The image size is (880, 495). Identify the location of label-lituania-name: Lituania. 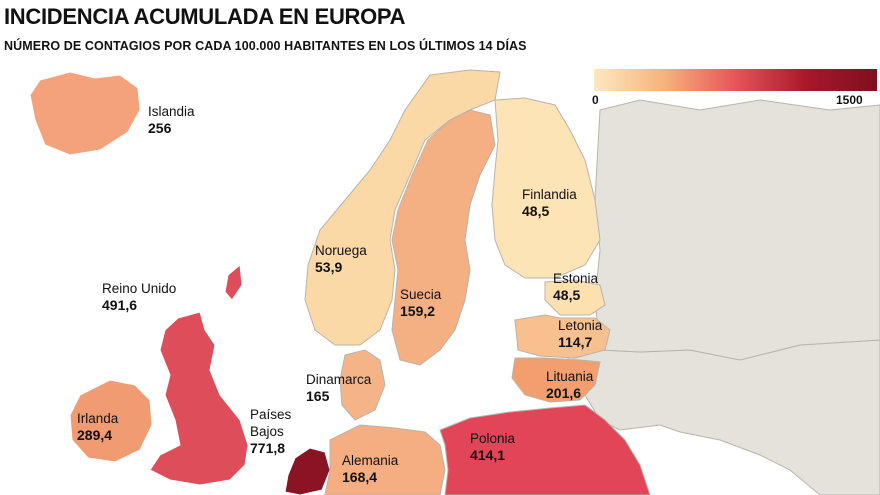
(570, 376).